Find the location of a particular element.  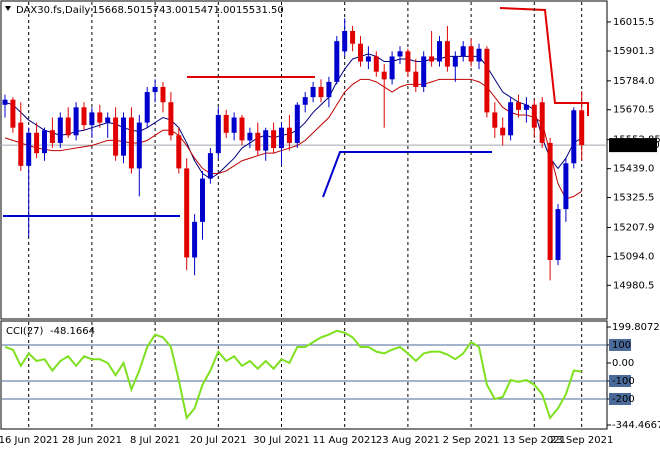

y-tick-label: 100 is located at coordinates (621, 345).